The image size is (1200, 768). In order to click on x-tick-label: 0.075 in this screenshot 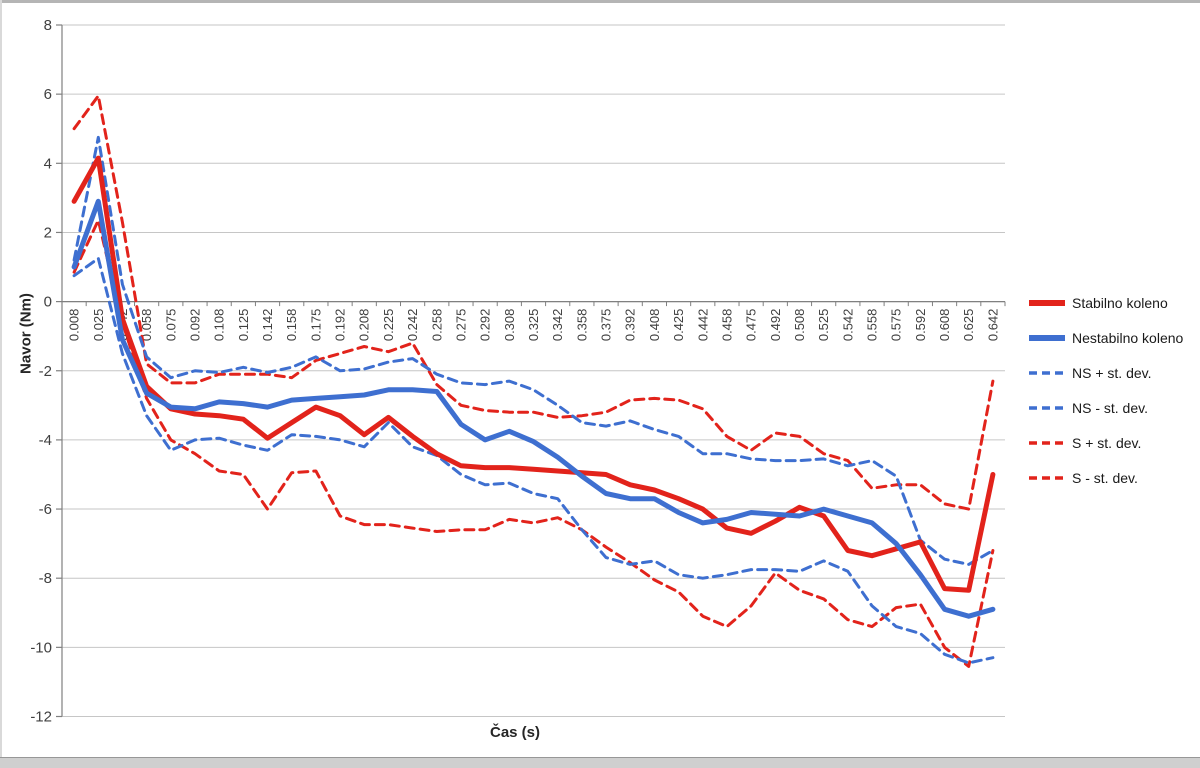, I will do `click(170, 325)`.